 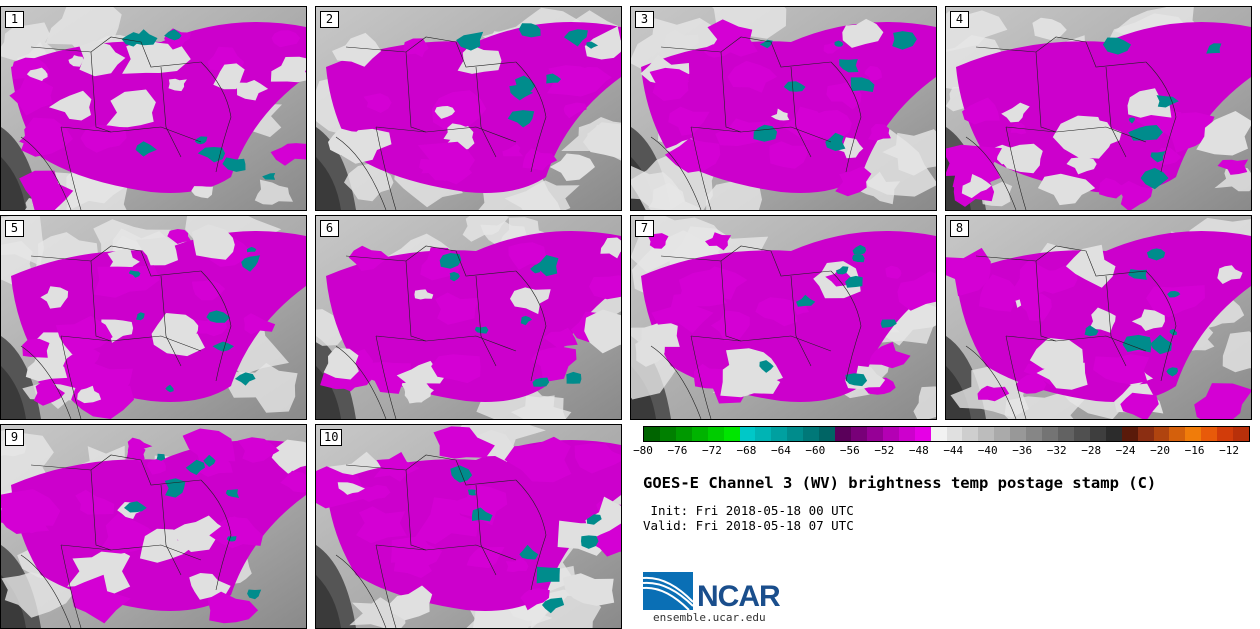 I want to click on panel-number: 9, so click(x=14, y=437).